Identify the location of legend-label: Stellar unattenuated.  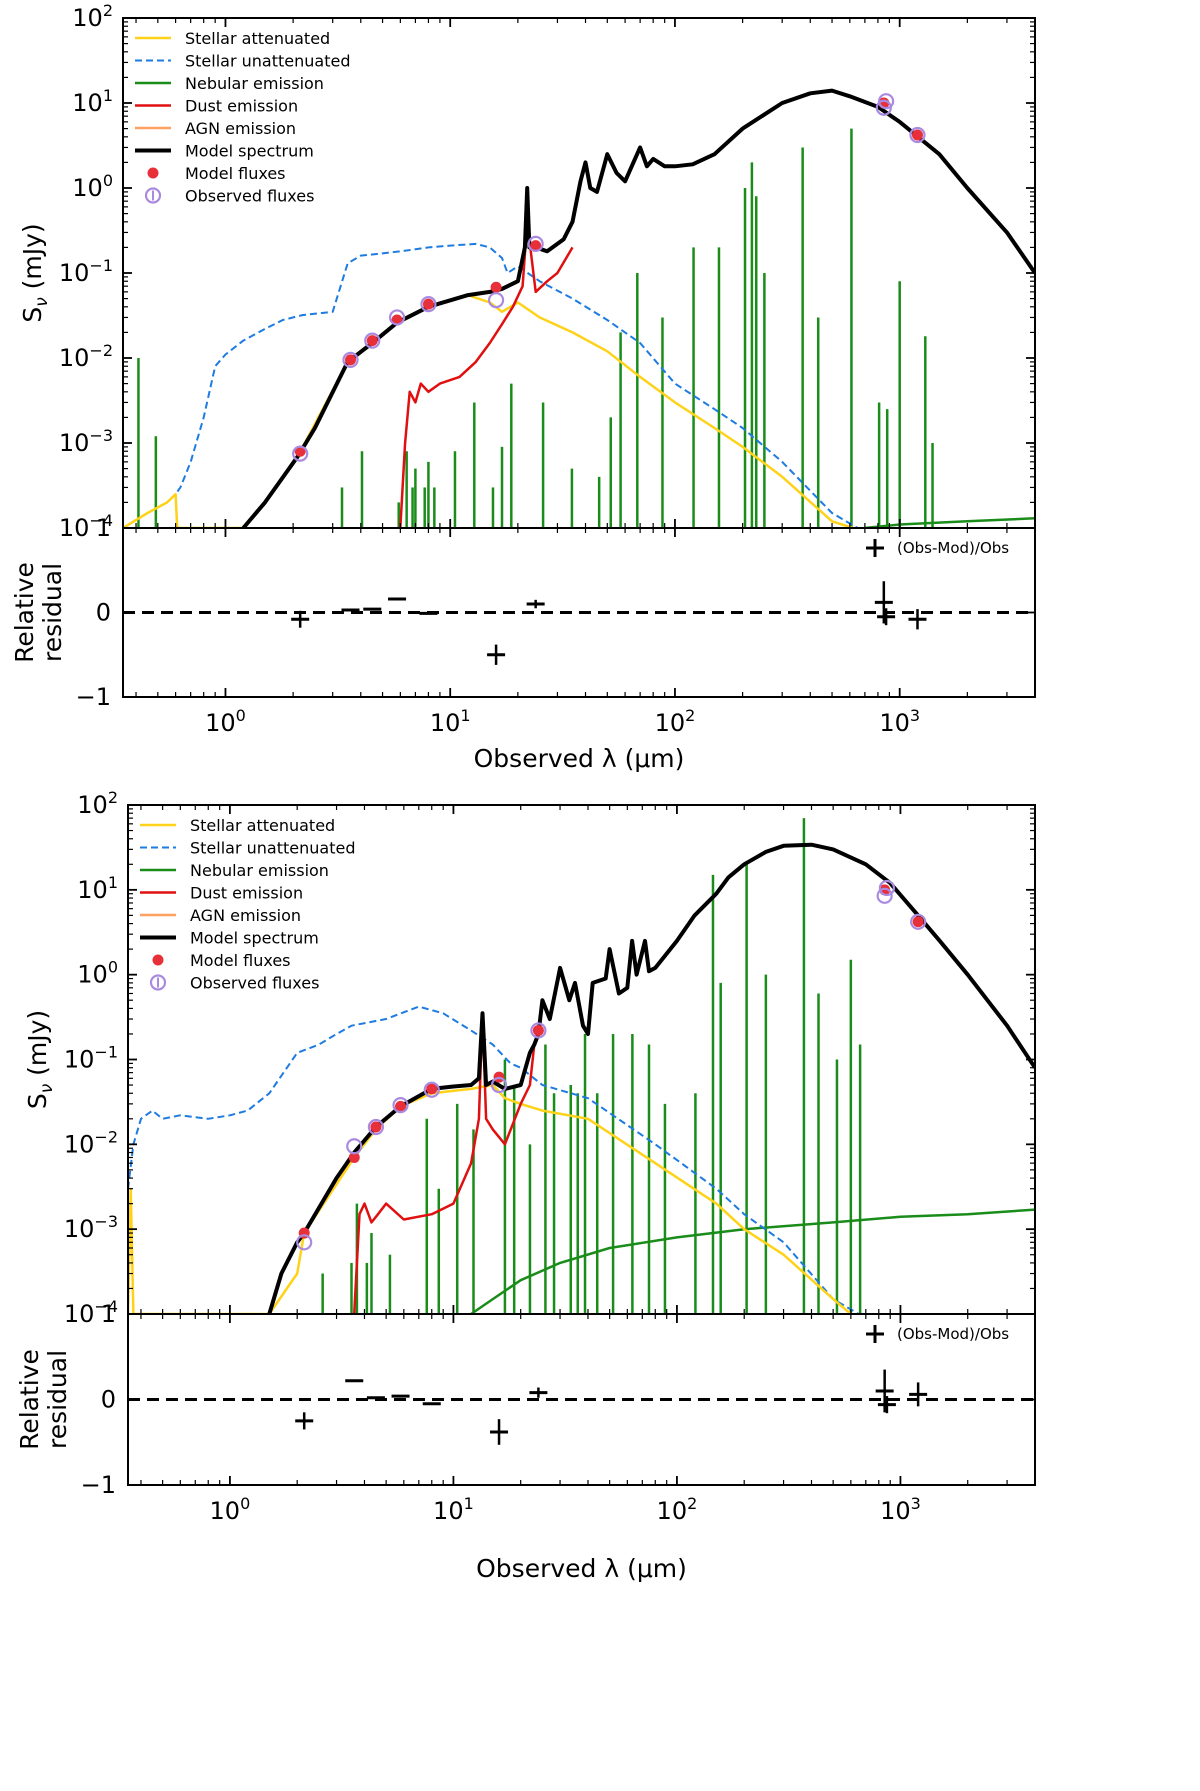
(267, 61).